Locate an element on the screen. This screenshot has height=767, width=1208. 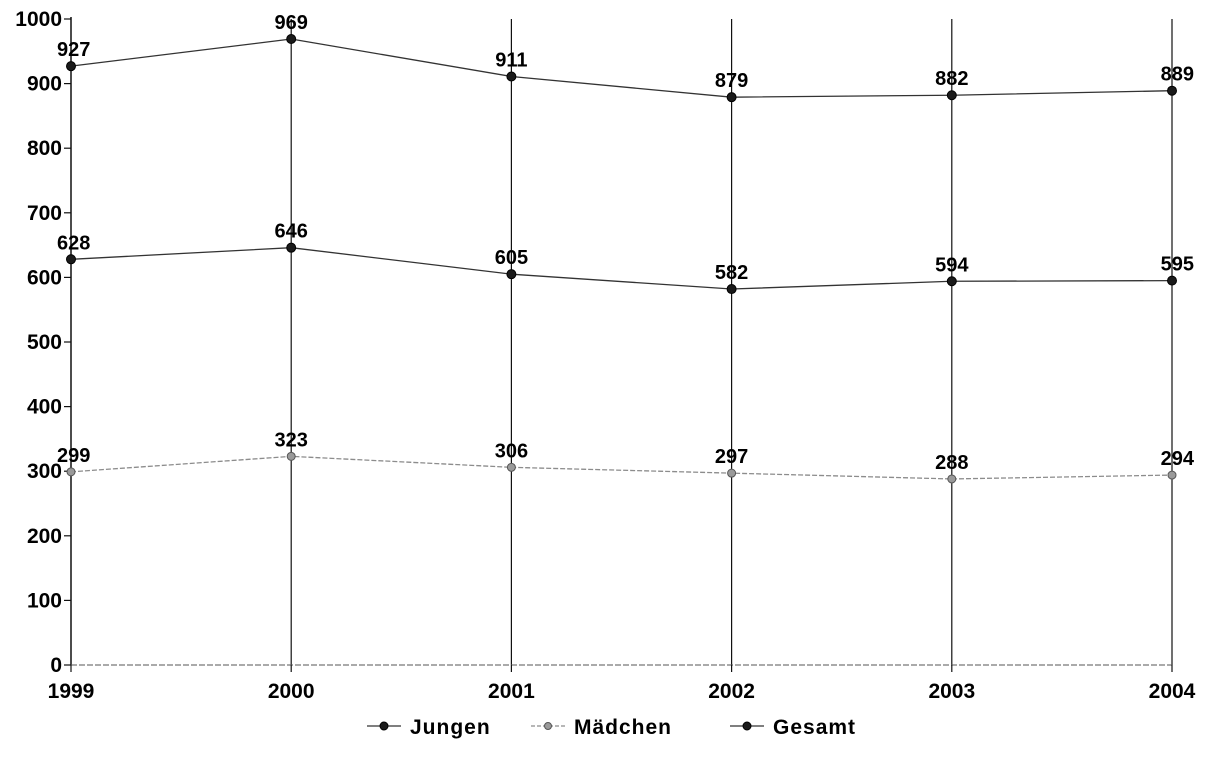
data-label: 595 is located at coordinates (1177, 265).